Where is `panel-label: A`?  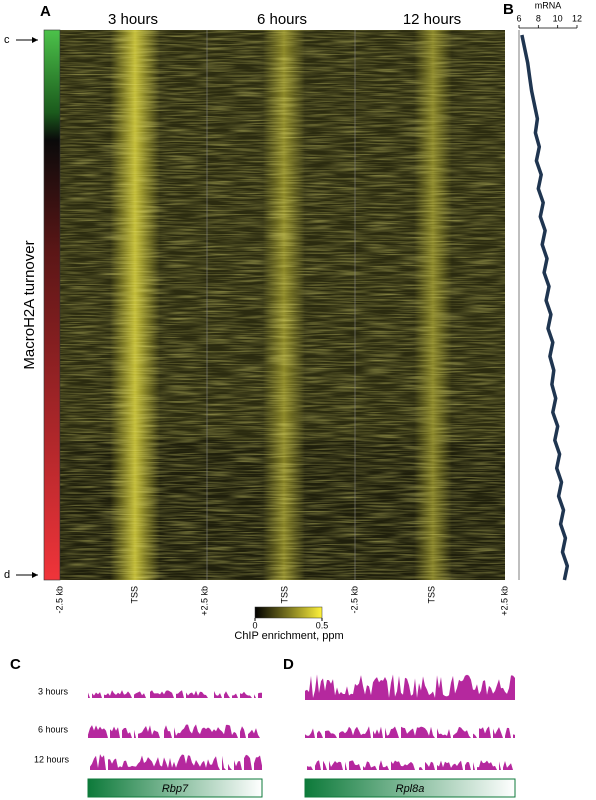 panel-label: A is located at coordinates (45, 11).